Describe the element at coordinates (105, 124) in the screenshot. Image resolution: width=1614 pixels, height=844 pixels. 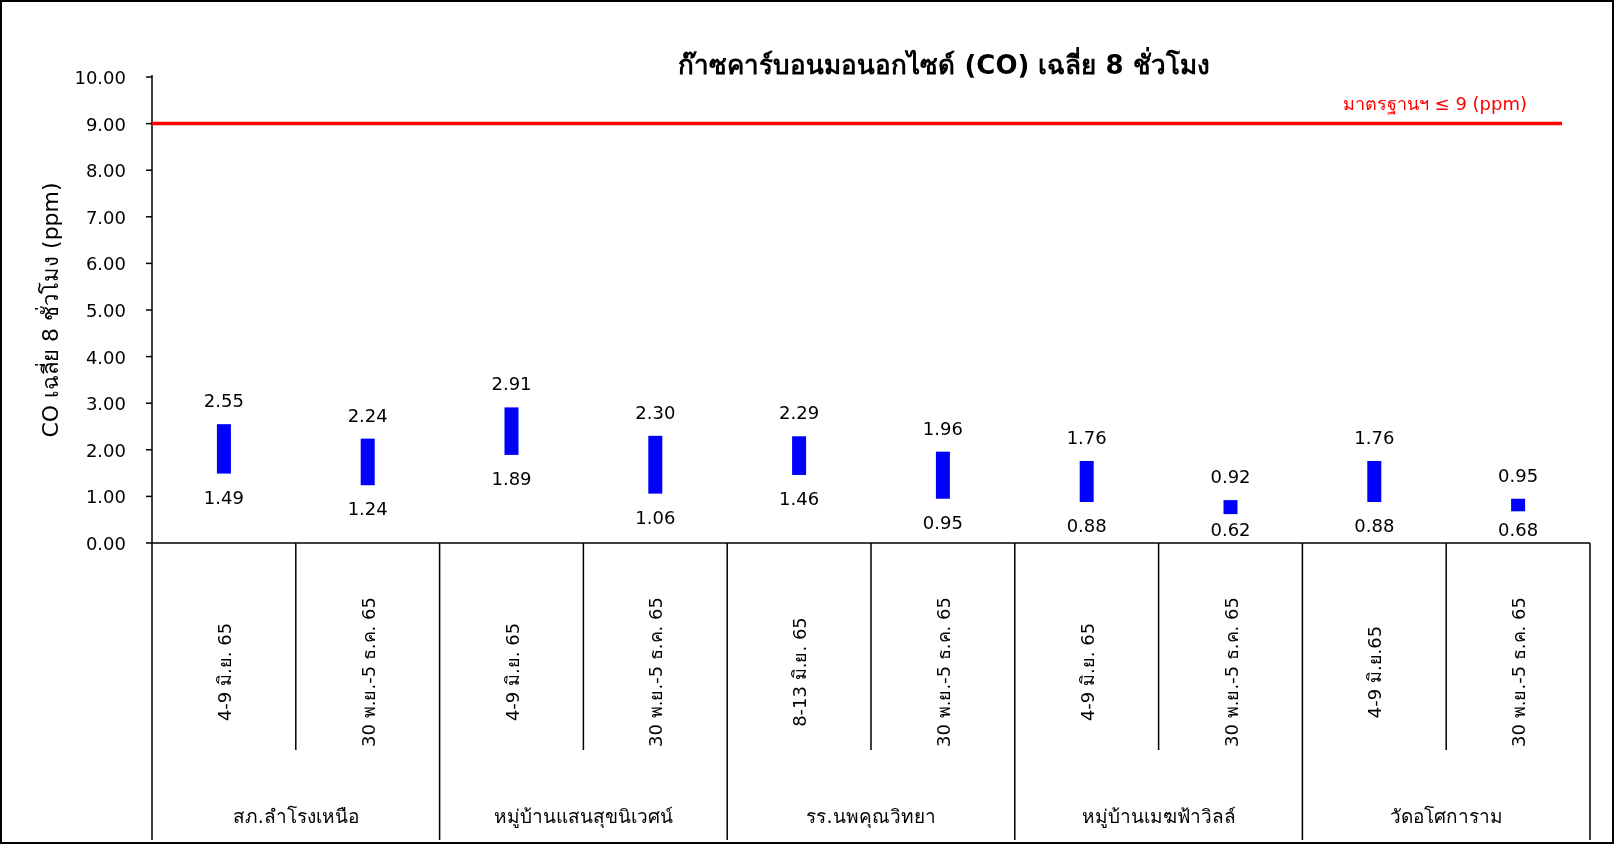
I see `y-tick-label: 9.00` at that location.